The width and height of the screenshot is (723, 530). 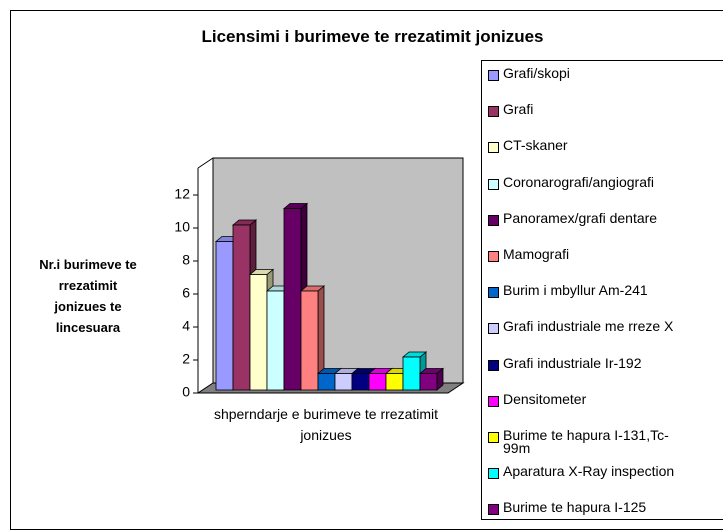 What do you see at coordinates (536, 254) in the screenshot?
I see `legend-label: Mamografi` at bounding box center [536, 254].